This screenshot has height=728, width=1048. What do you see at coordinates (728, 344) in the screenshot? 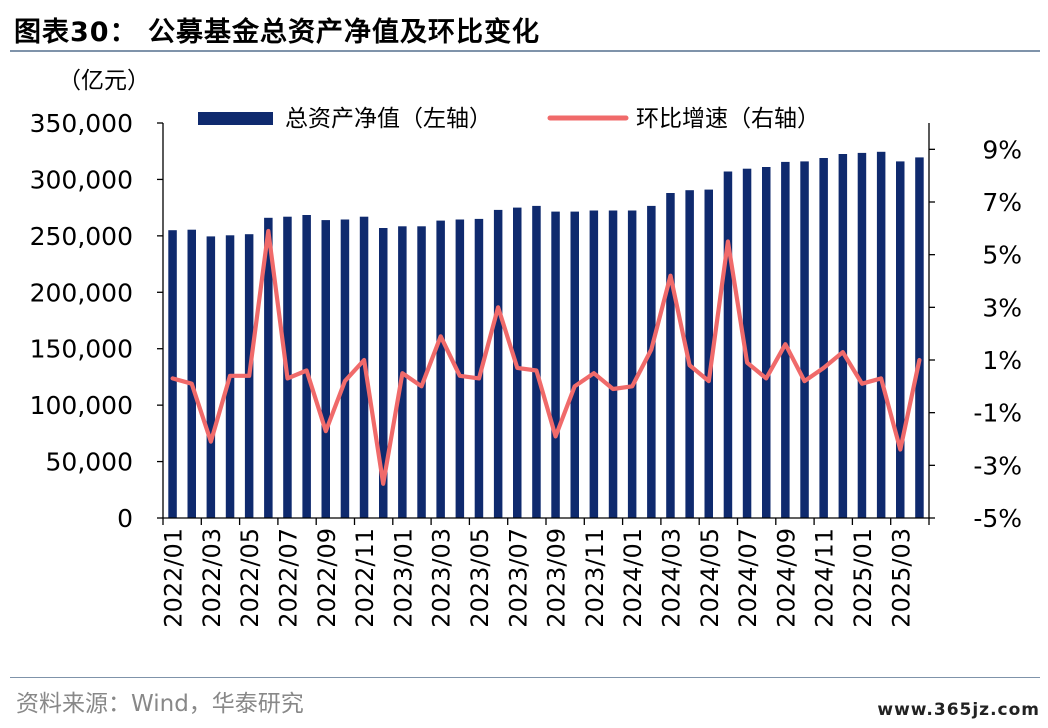
I see `bar-2024/06` at bounding box center [728, 344].